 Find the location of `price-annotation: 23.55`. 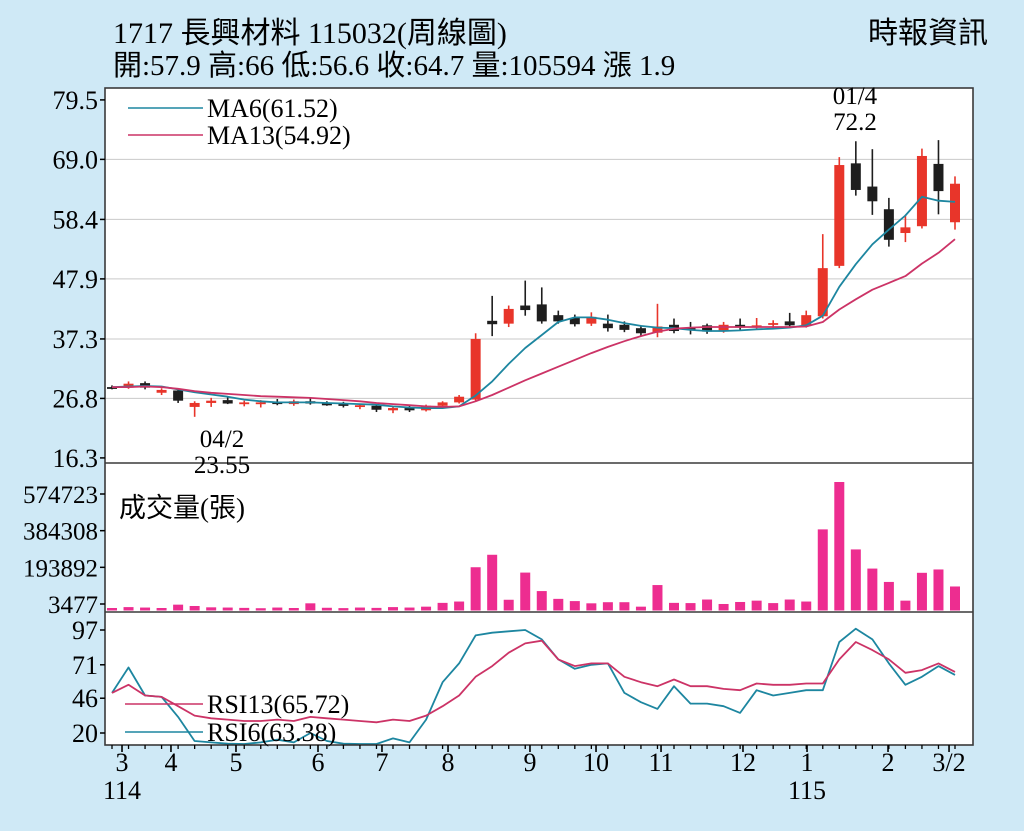

price-annotation: 23.55 is located at coordinates (222, 465).